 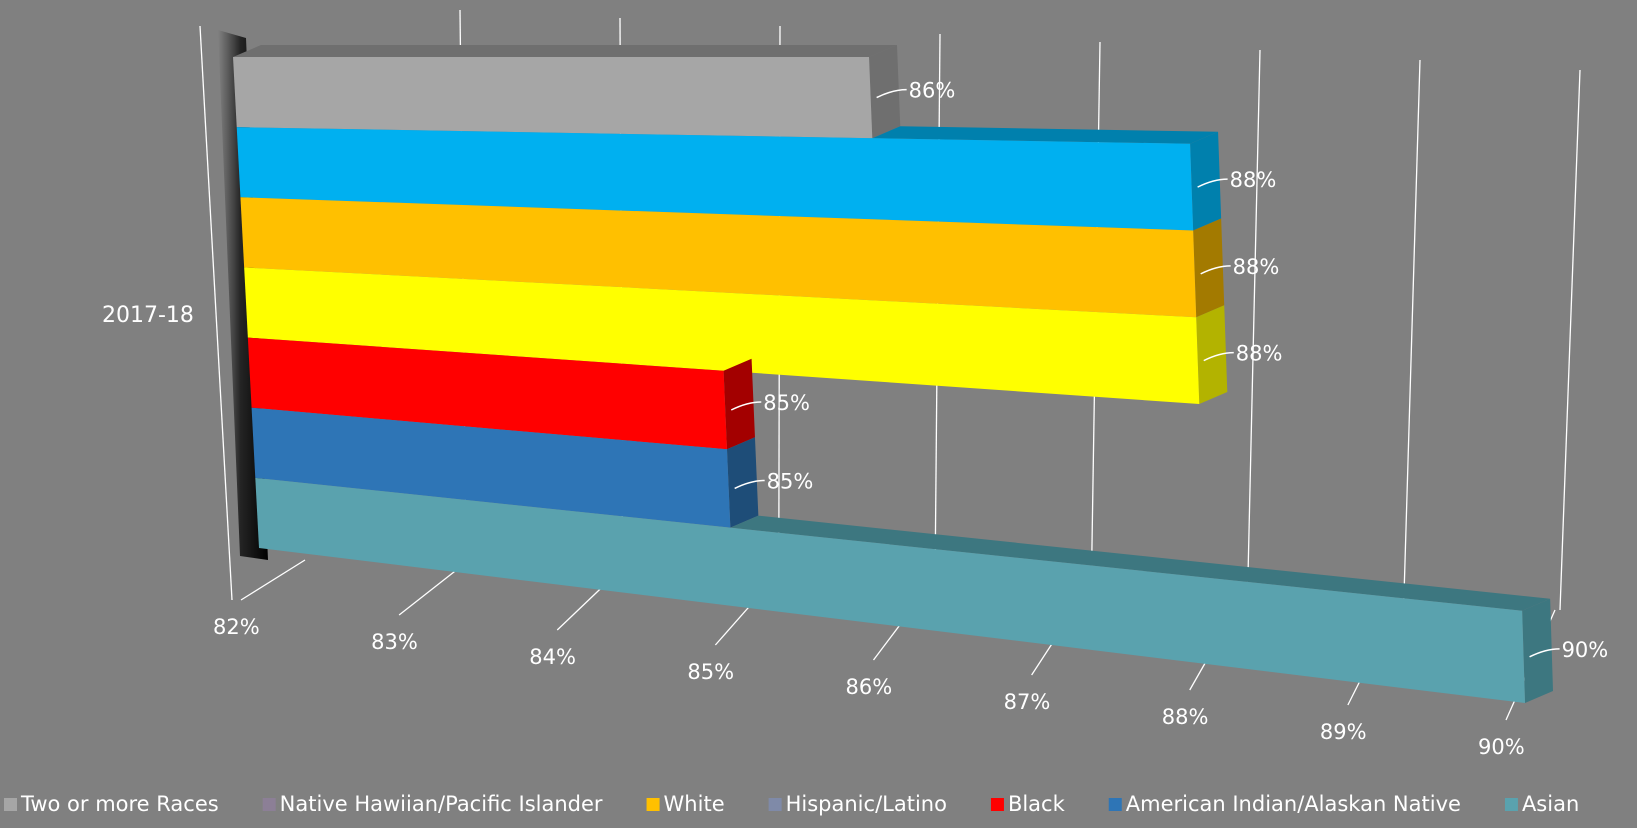 I want to click on x-tick-label: 88%, so click(x=1185, y=717).